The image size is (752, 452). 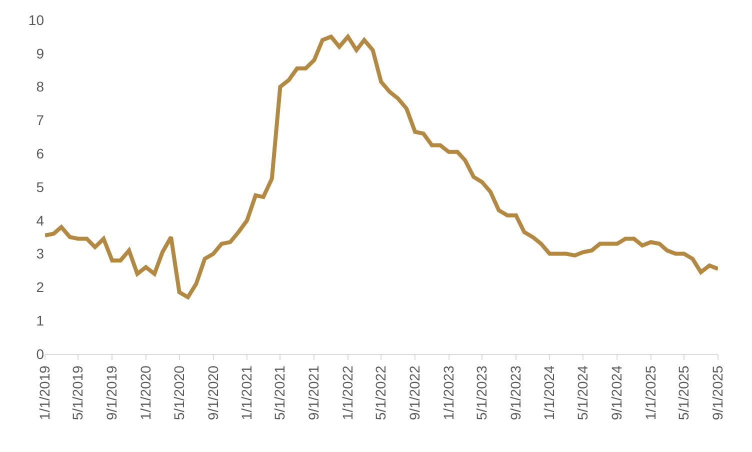 What do you see at coordinates (616, 392) in the screenshot?
I see `x-tick-label: 9/1/2024` at bounding box center [616, 392].